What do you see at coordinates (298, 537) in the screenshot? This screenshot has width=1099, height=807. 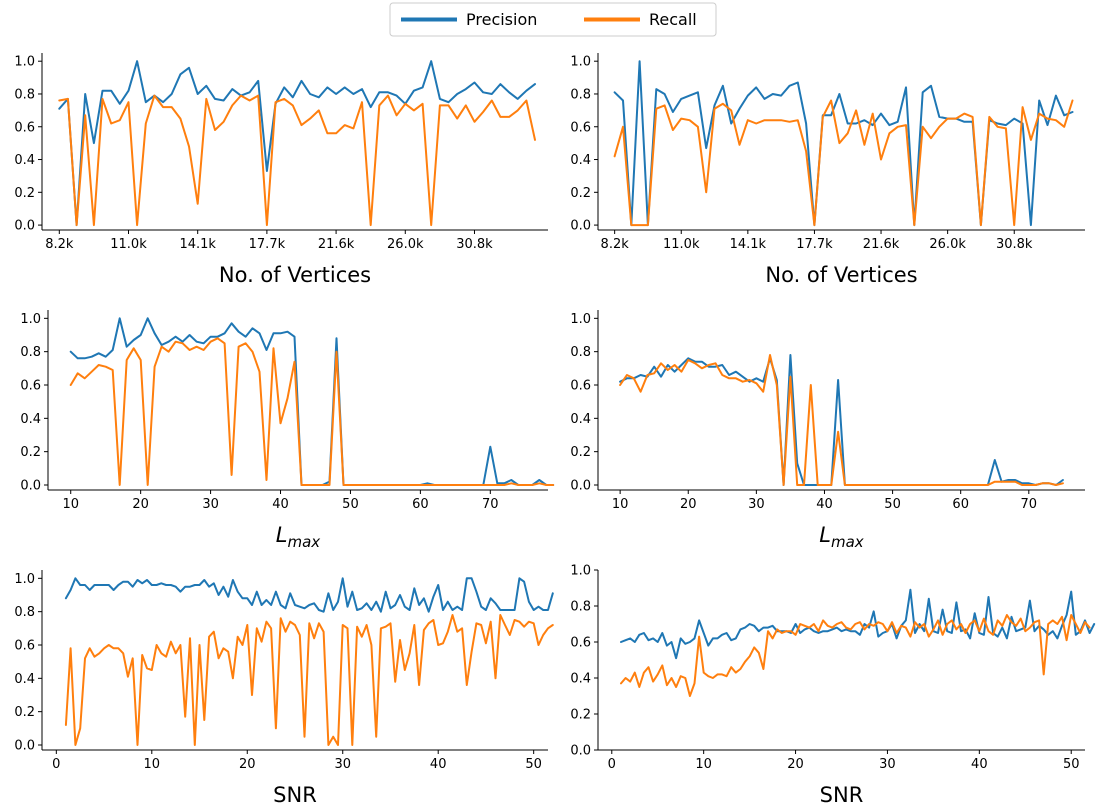 I see `x-axis-title: Lmax` at bounding box center [298, 537].